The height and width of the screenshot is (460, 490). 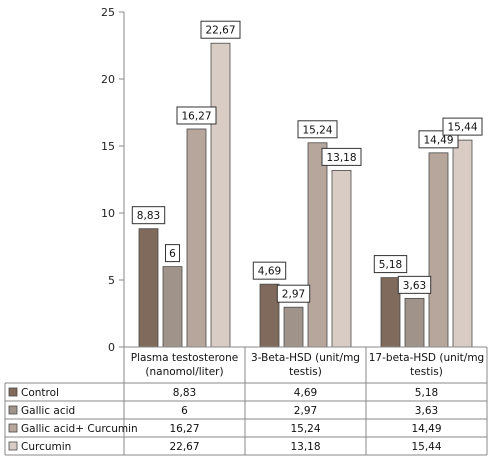 I want to click on data-label: 15,24, so click(x=317, y=130).